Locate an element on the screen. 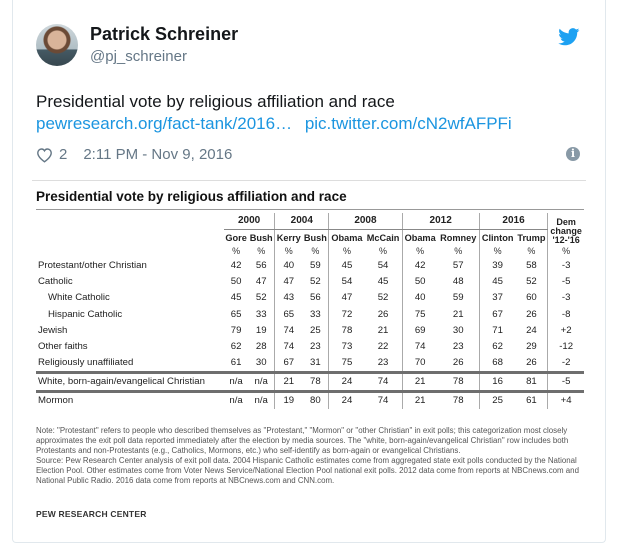 This screenshot has width=620, height=544. table-cell: 16 is located at coordinates (497, 381).